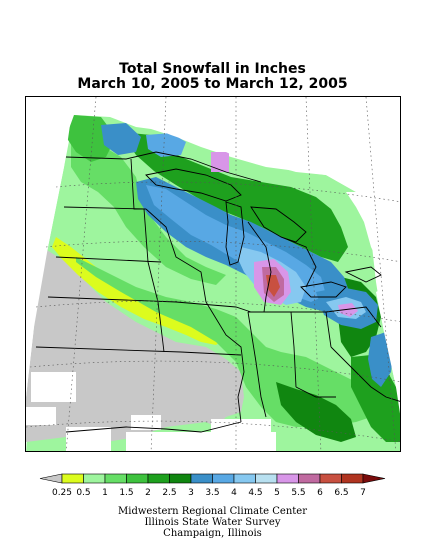 The image size is (425, 550). Describe the element at coordinates (212, 84) in the screenshot. I see `map-date-range: March 10, 2005 to March 12, 2005` at that location.